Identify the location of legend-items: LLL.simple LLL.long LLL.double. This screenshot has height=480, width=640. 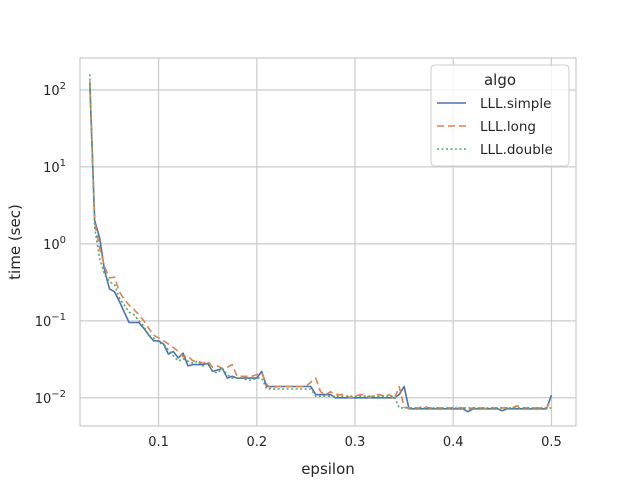
(495, 127).